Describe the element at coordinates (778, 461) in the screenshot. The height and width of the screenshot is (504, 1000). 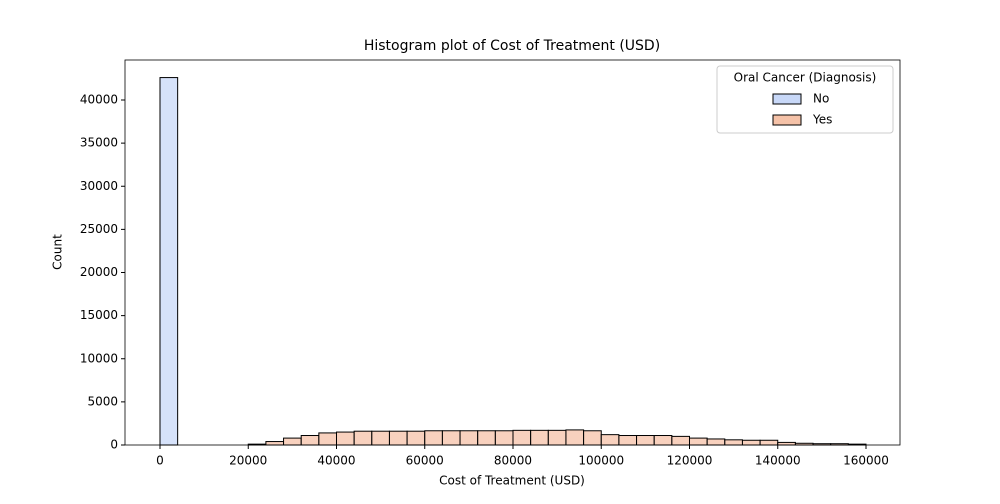
I see `x-tick-label: 140000` at that location.